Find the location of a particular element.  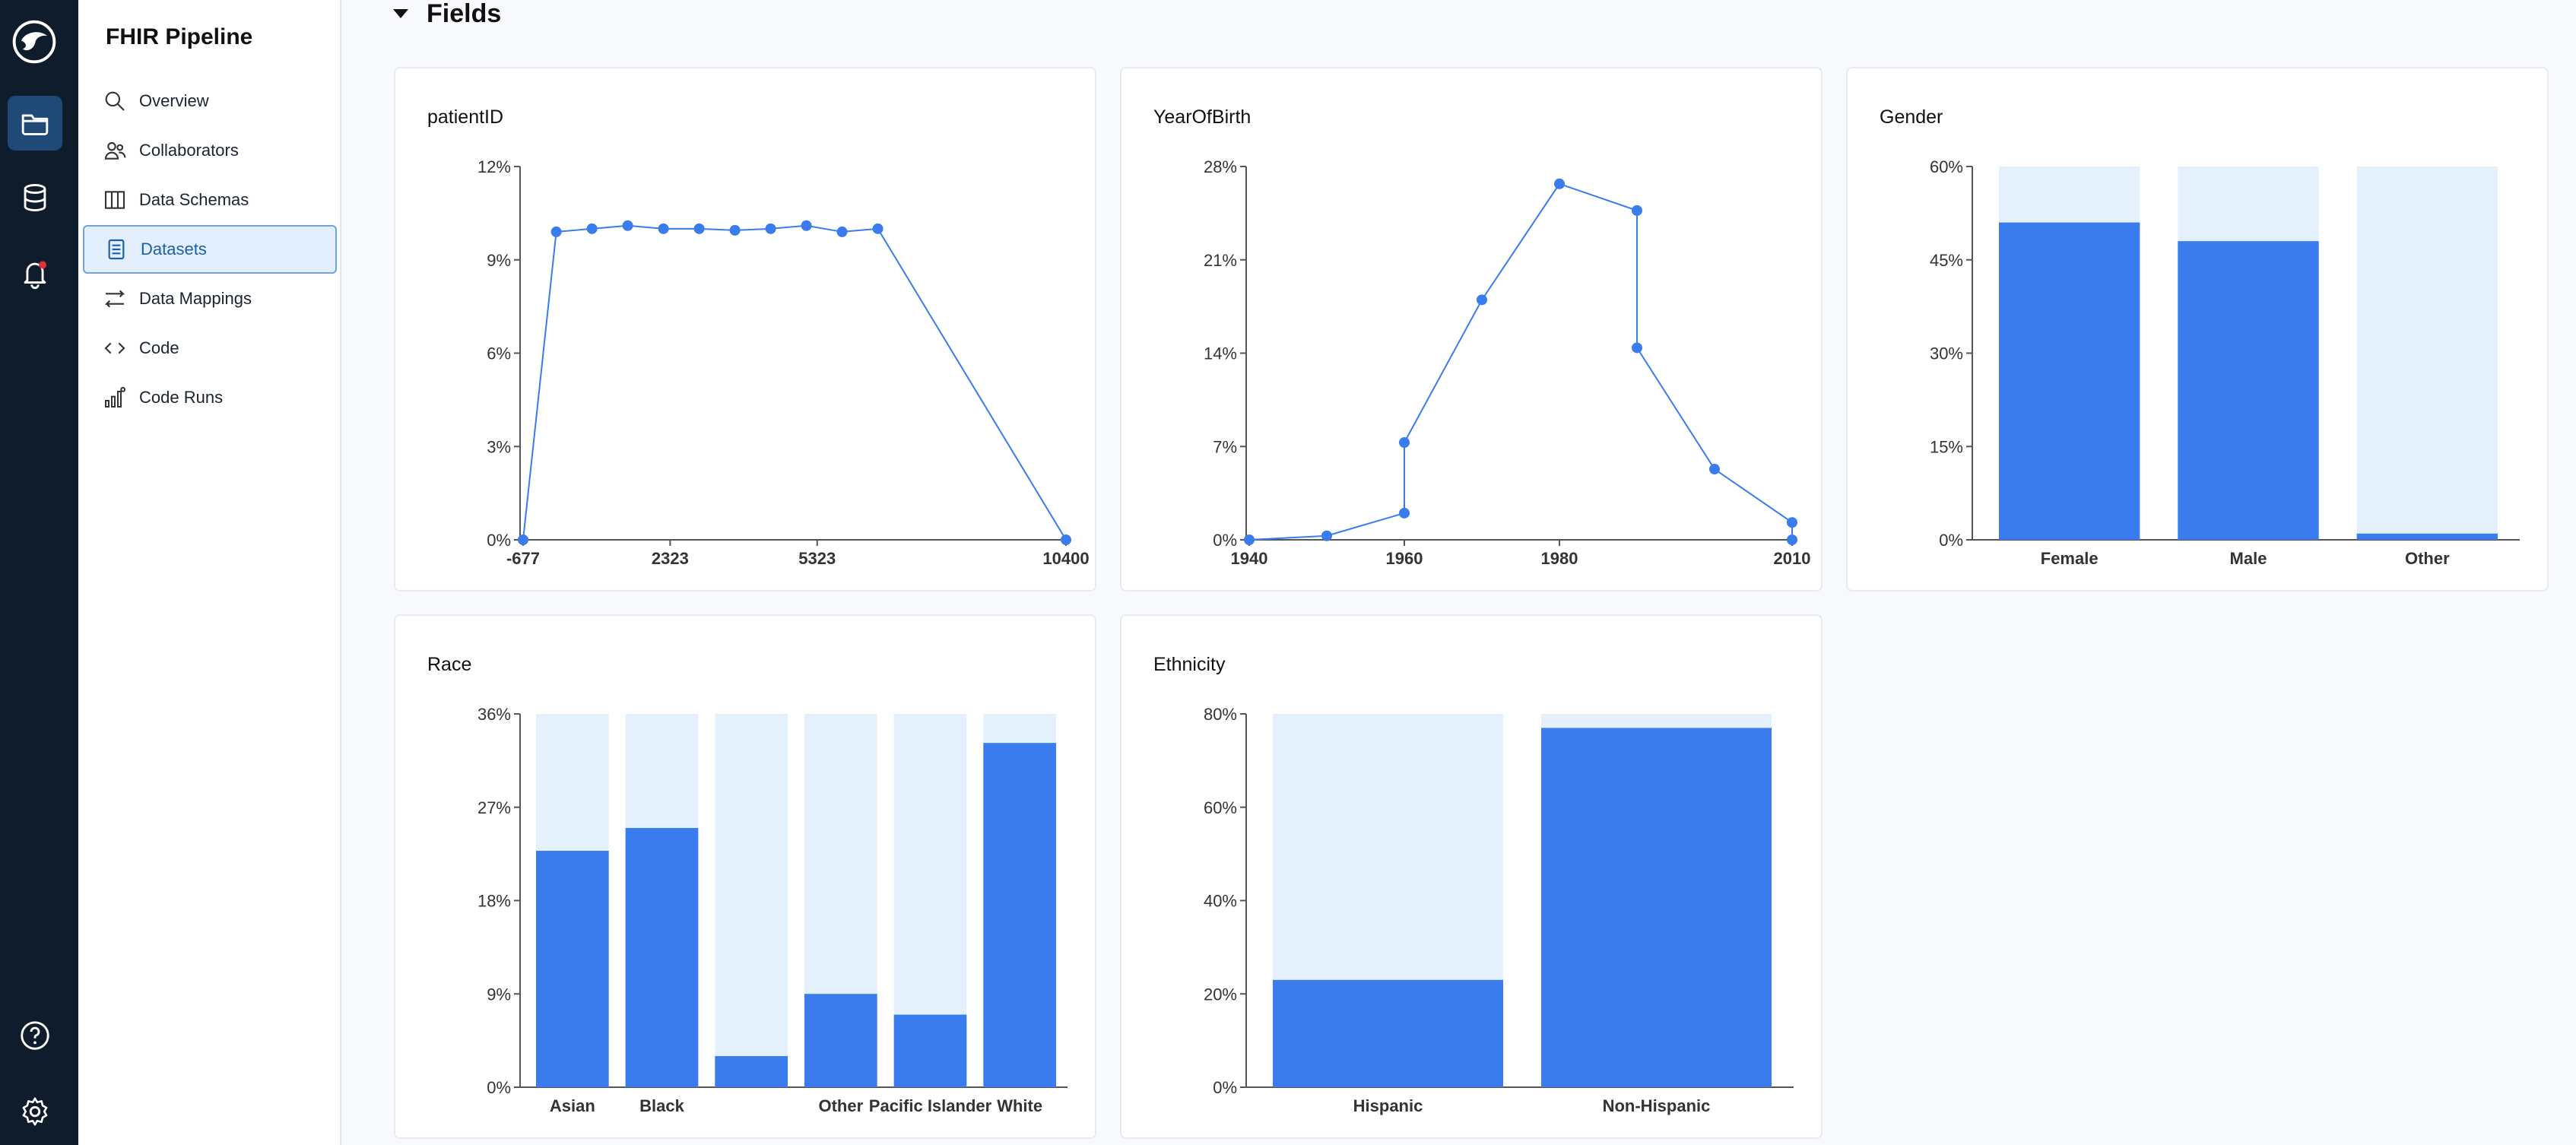

ethnicity-bar-chart: 0% 20% 40% 60% 80% Hispanic Non-Hispanic is located at coordinates (1499, 910).